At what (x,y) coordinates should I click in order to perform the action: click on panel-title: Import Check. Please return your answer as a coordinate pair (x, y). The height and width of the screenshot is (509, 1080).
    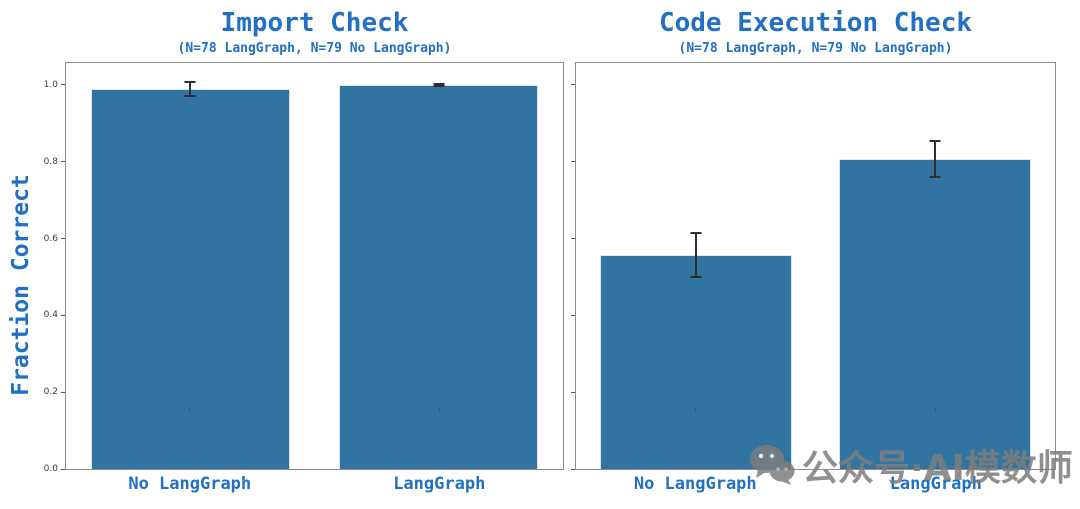
    Looking at the image, I should click on (314, 23).